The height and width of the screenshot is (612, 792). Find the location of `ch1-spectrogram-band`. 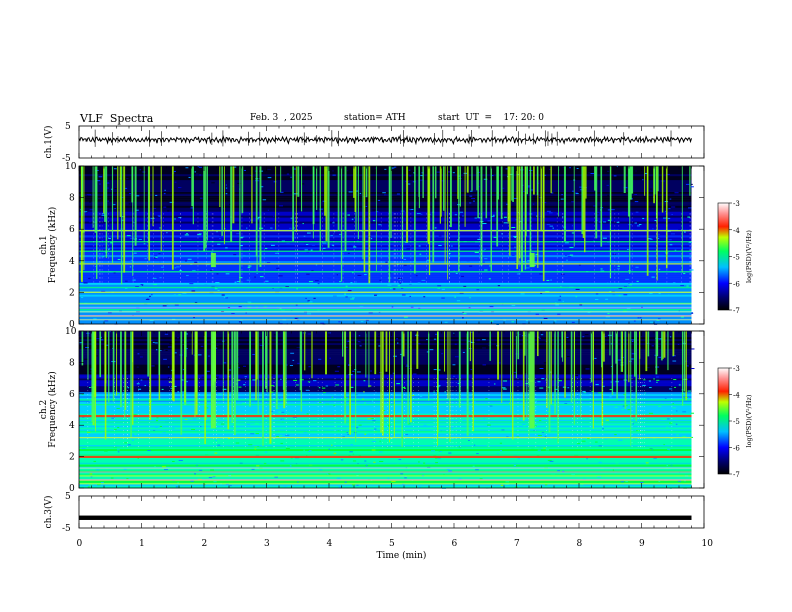

ch1-spectrogram-band is located at coordinates (385, 272).